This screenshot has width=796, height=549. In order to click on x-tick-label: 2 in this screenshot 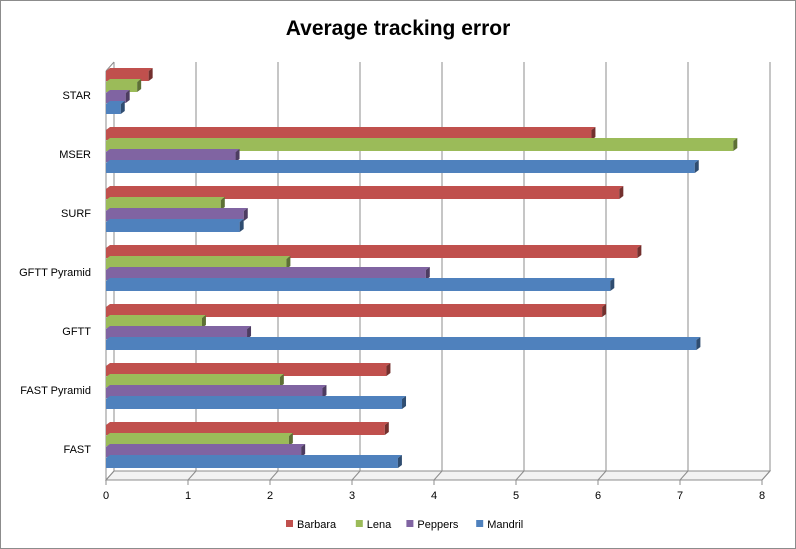, I will do `click(270, 496)`.